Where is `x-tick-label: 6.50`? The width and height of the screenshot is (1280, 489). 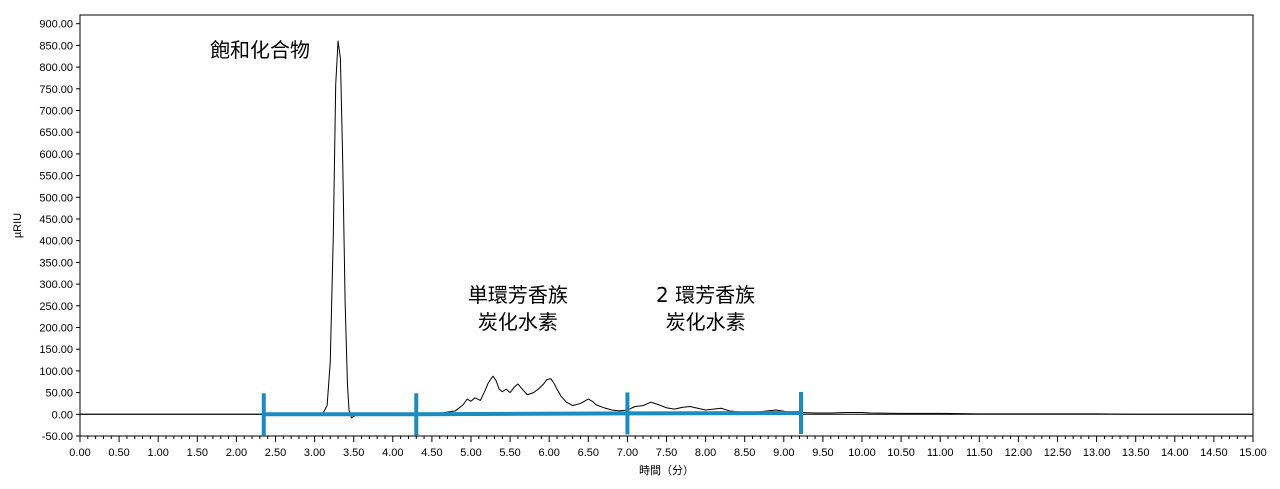 x-tick-label: 6.50 is located at coordinates (588, 453).